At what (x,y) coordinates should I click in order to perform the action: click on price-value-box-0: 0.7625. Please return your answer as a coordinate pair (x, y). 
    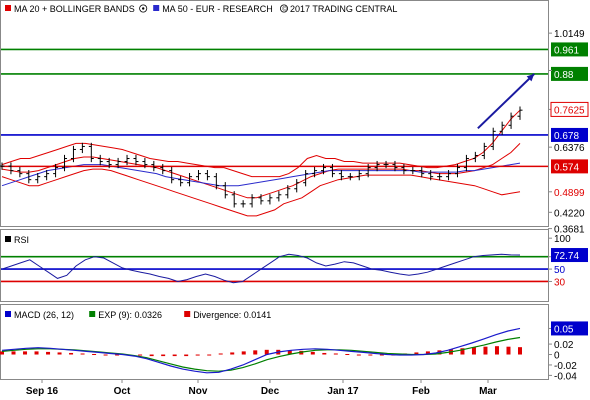
    Looking at the image, I should click on (569, 109).